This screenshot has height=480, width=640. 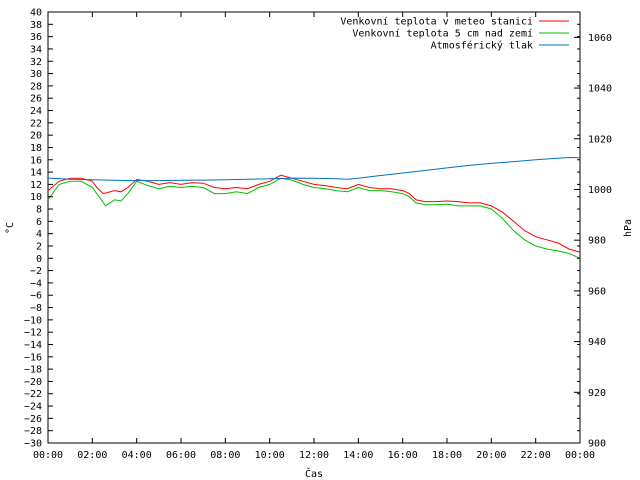 What do you see at coordinates (36, 296) in the screenshot?
I see `y-tick-label: −6` at bounding box center [36, 296].